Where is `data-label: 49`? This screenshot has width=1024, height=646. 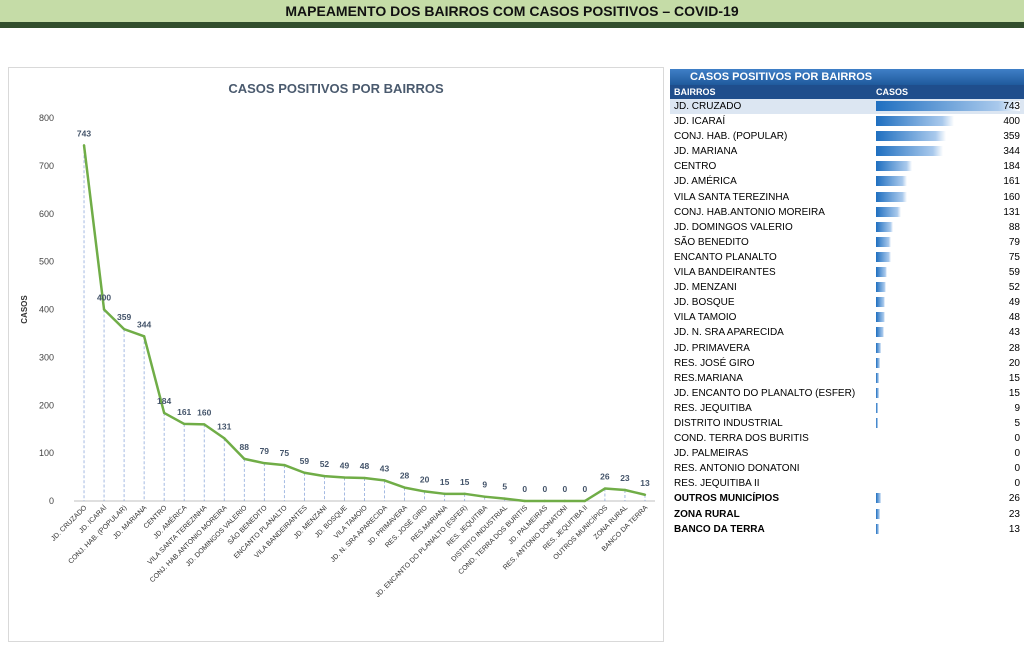 data-label: 49 is located at coordinates (345, 466).